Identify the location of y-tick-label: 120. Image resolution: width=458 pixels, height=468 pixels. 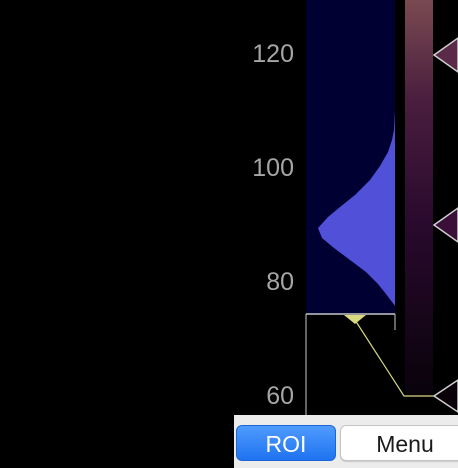
(273, 54).